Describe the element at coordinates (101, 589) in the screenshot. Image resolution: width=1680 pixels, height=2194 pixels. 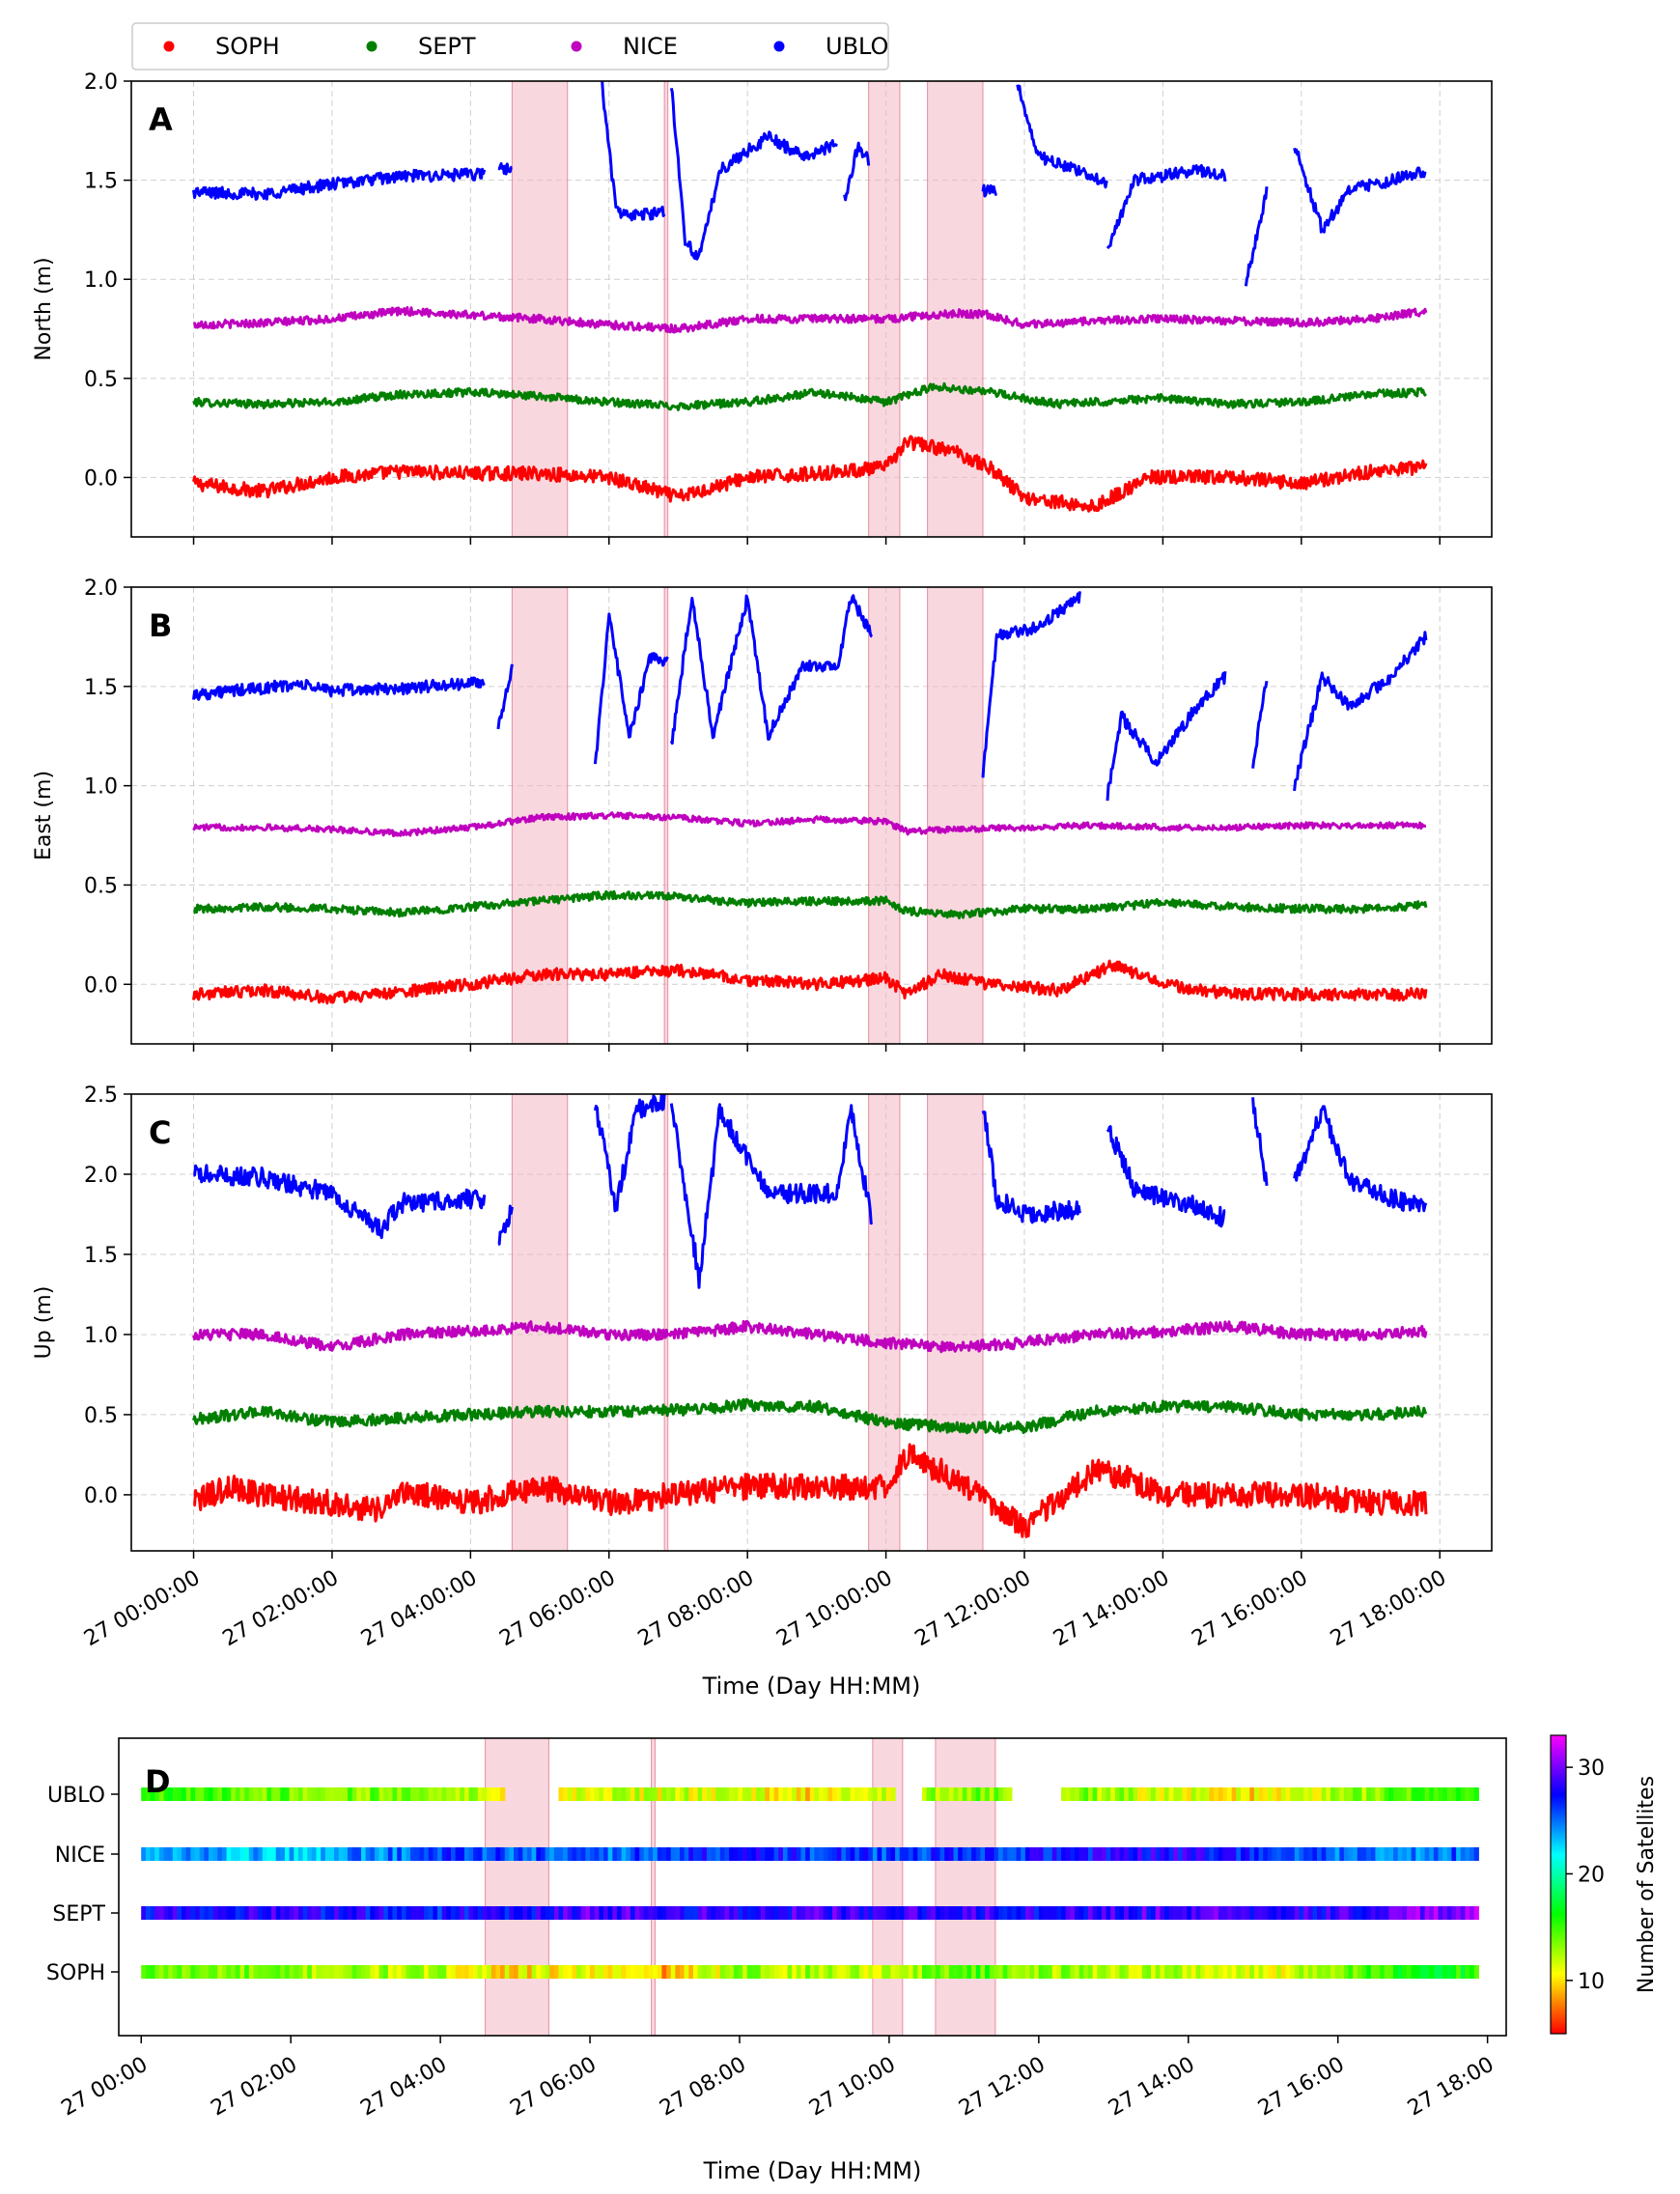
I see `y-tick-label: 2.0` at that location.